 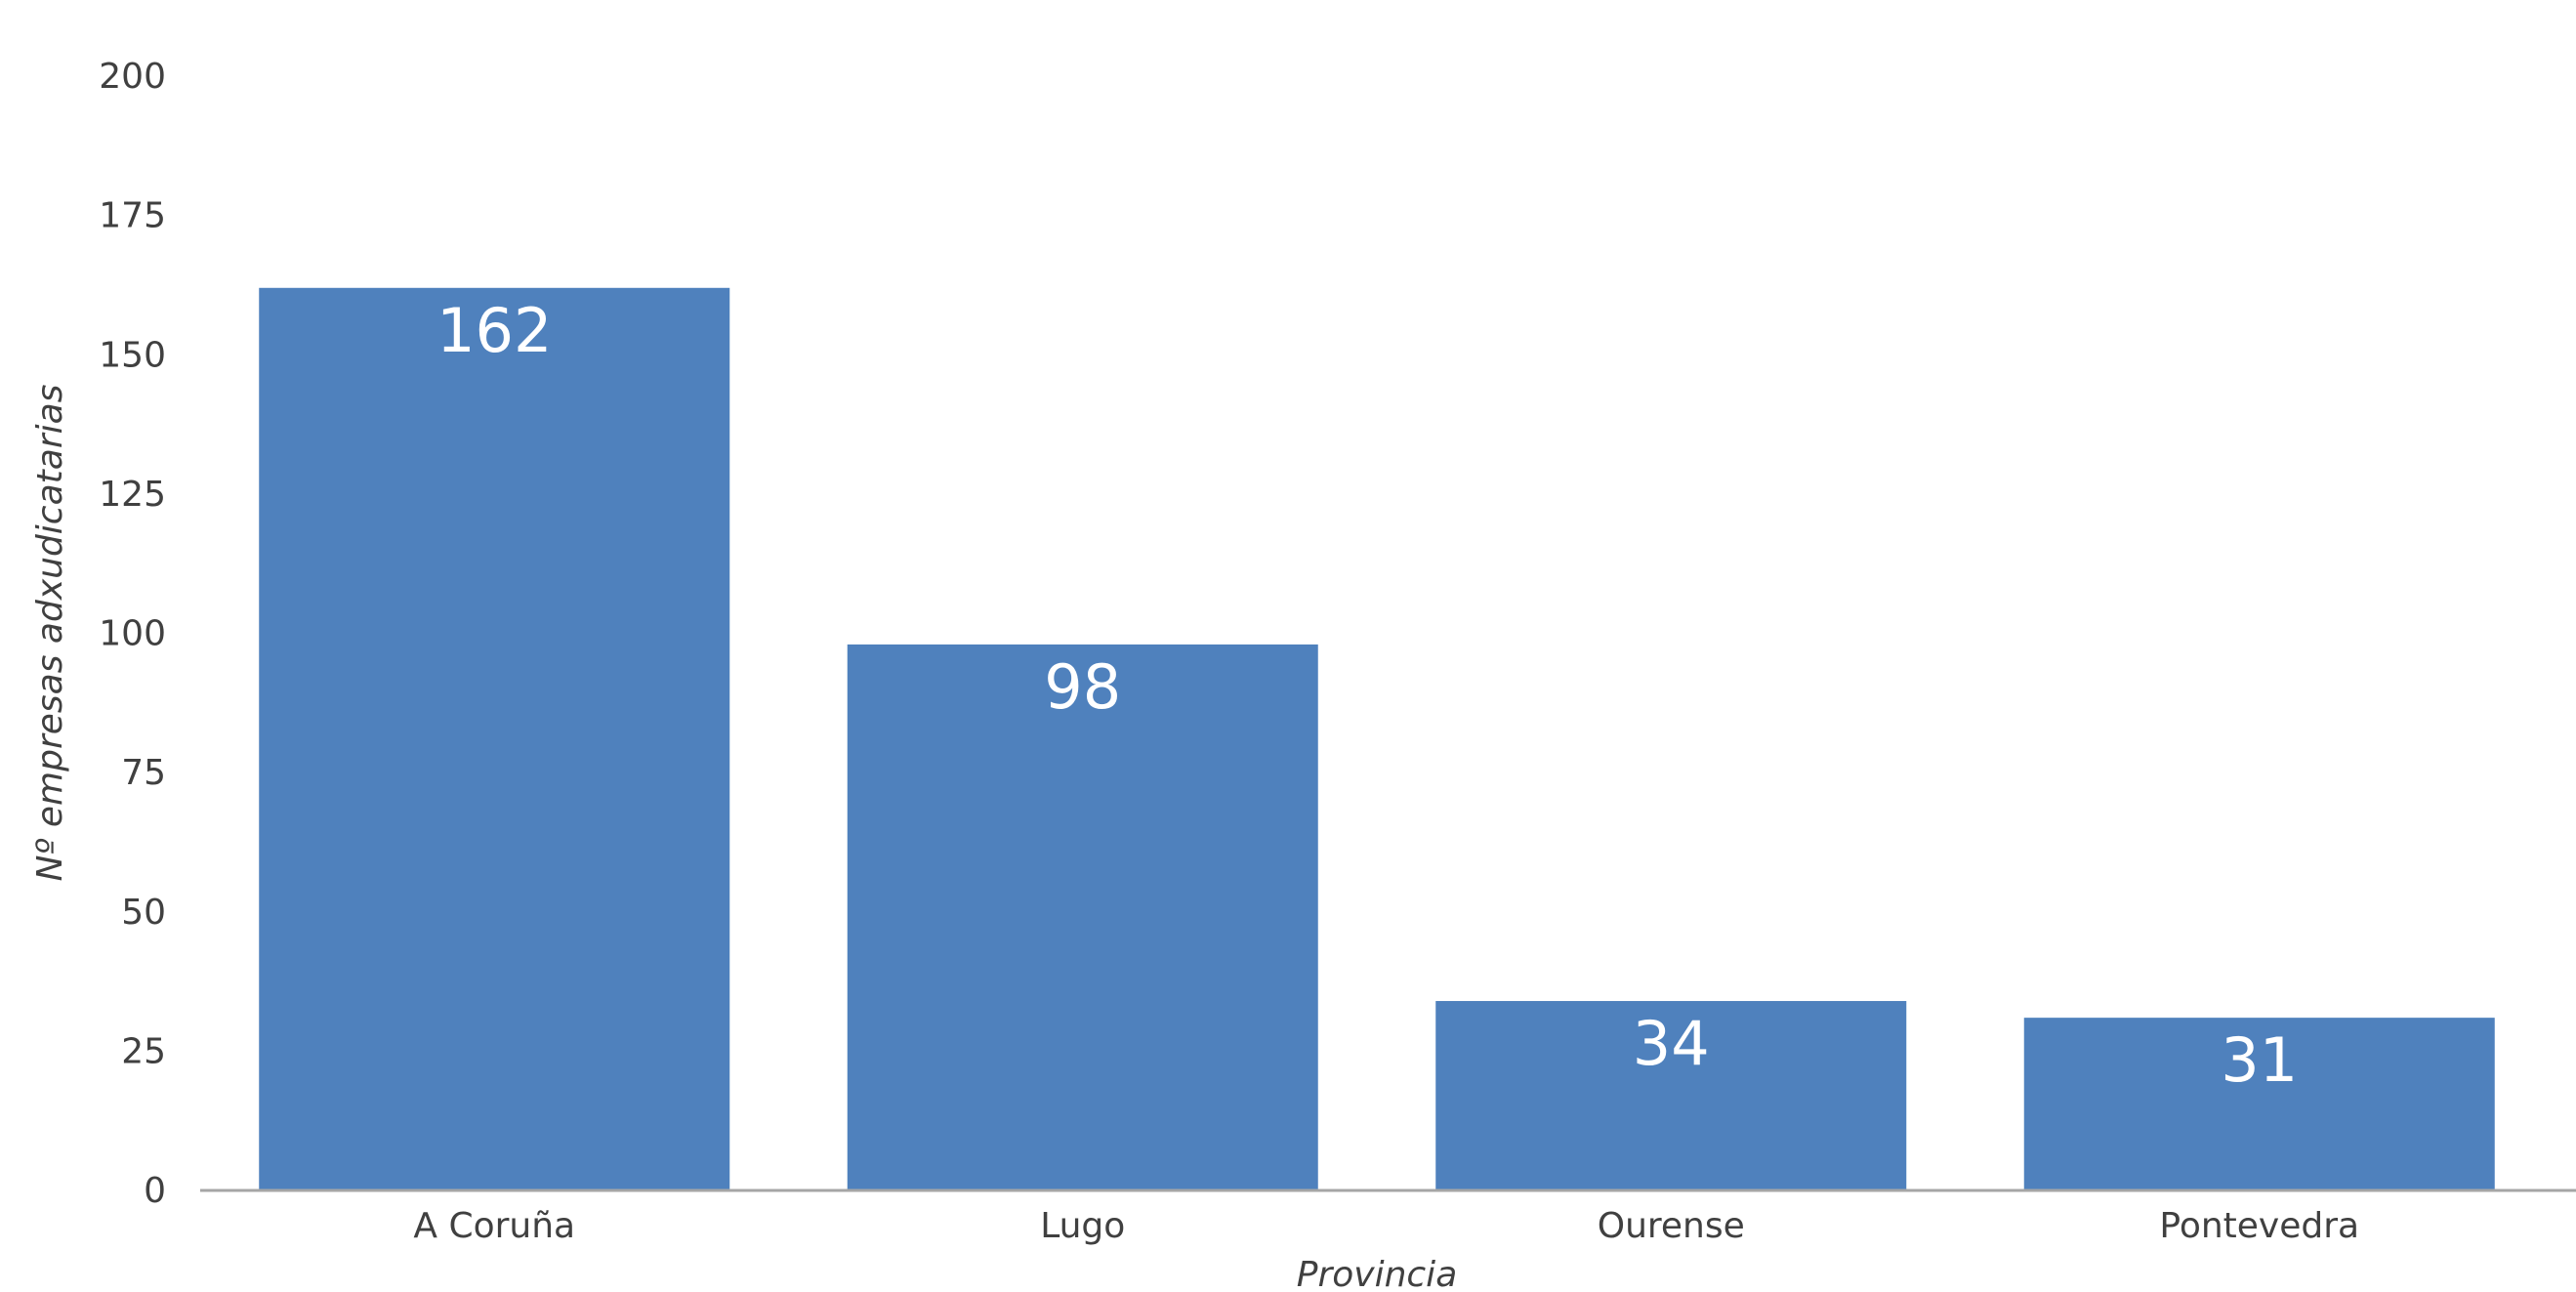 I want to click on x-tick-label: Pontevedra, so click(x=2259, y=1226).